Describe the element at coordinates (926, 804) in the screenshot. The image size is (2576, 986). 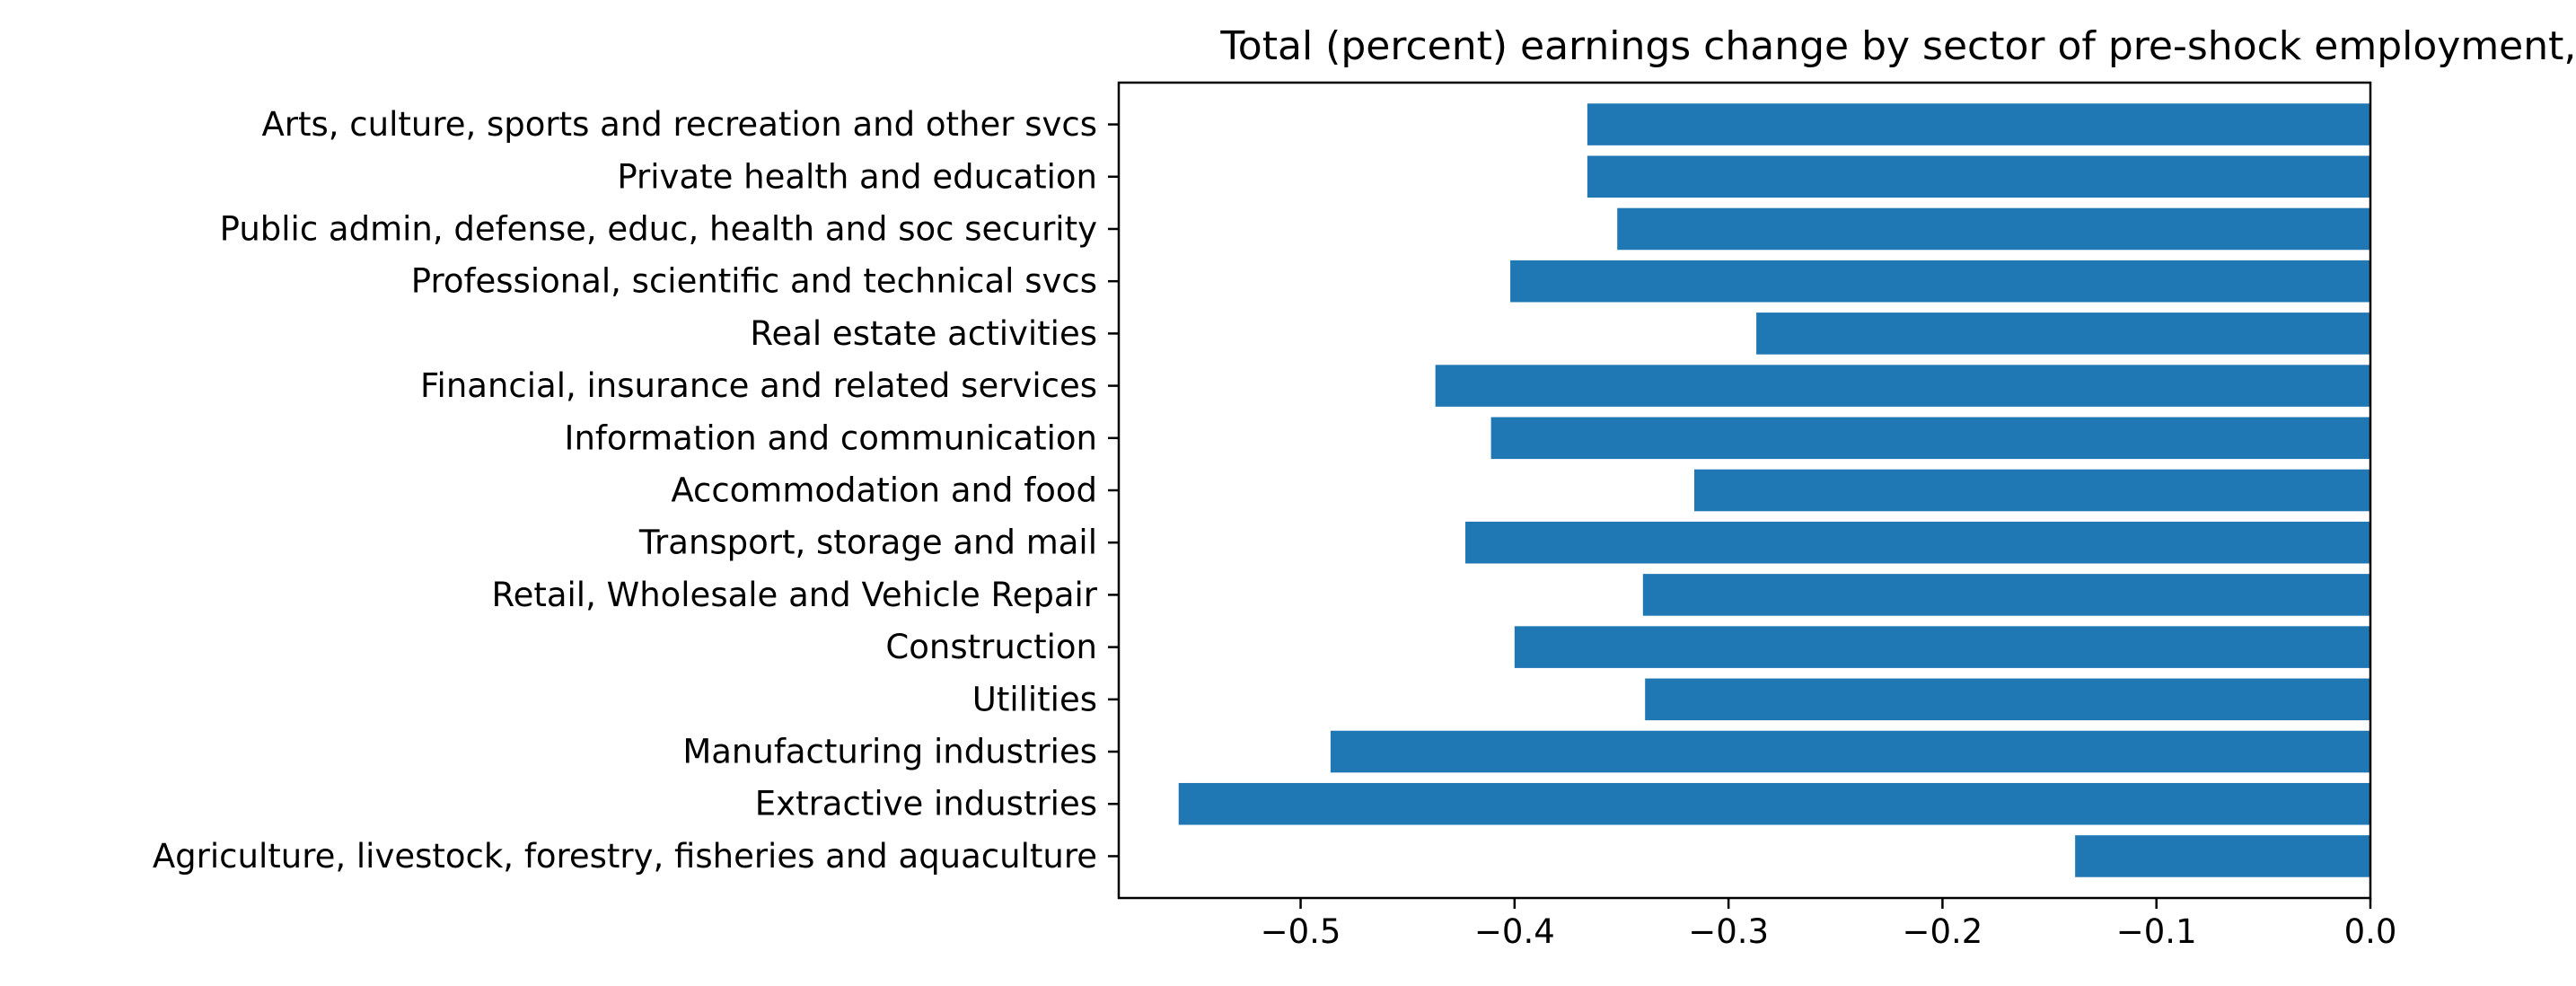
I see `y-tick-label: Extractive industries` at that location.